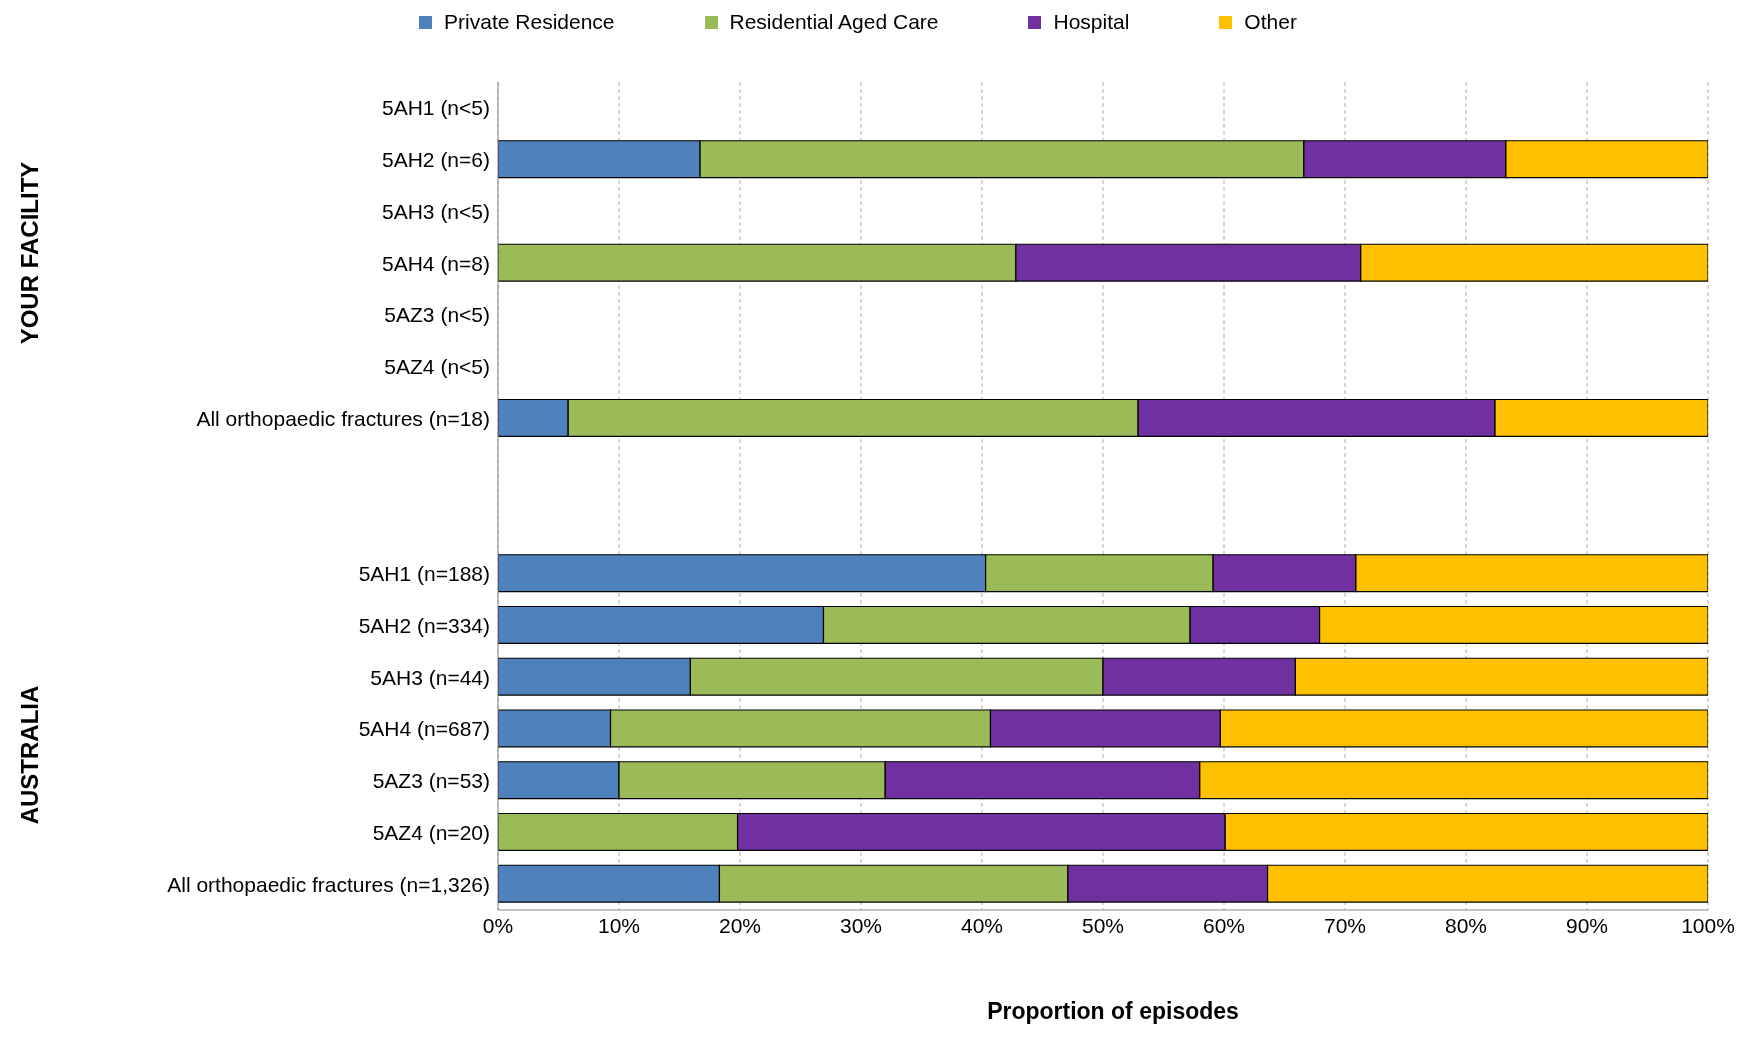 The width and height of the screenshot is (1758, 1044). Describe the element at coordinates (619, 925) in the screenshot. I see `x-tick-label: 10%` at that location.